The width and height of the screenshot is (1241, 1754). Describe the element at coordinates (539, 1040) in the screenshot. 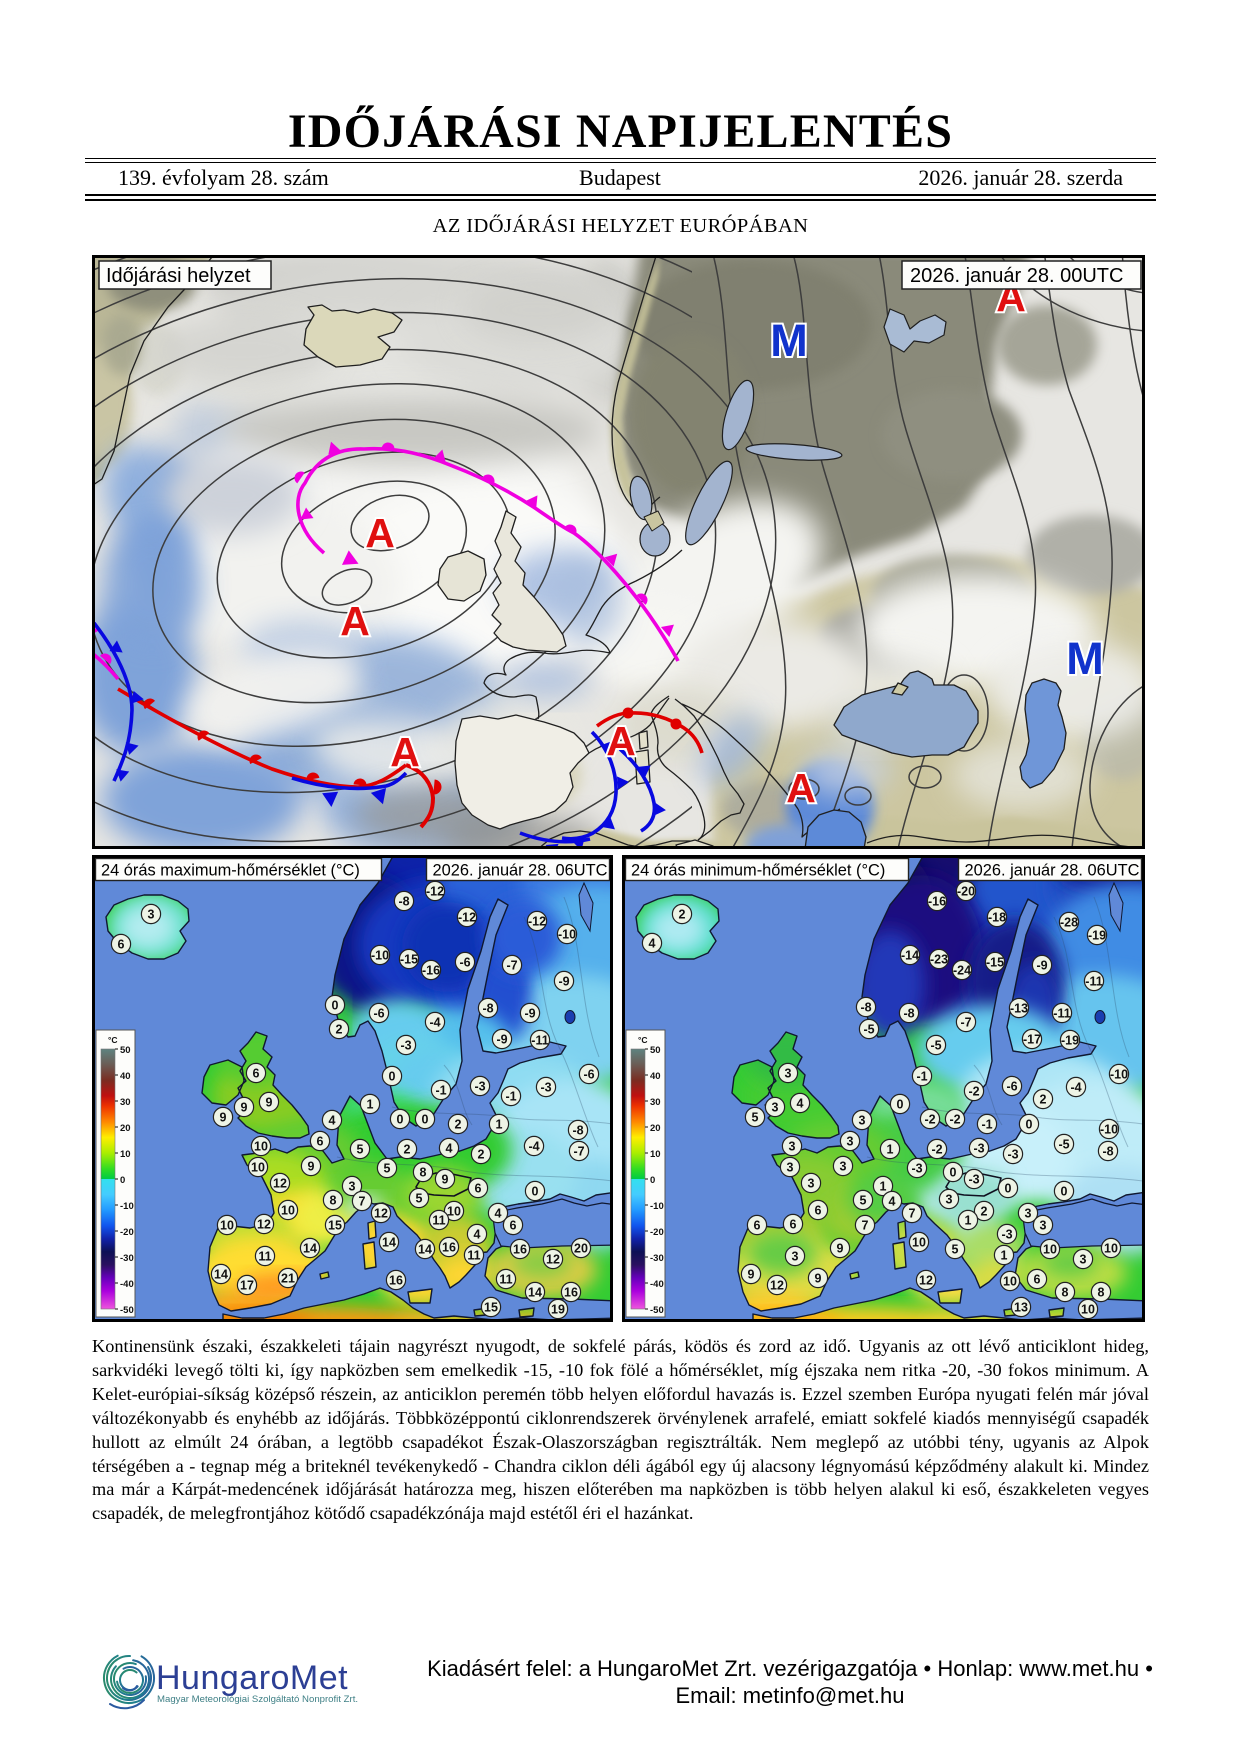

I see `svg-text: -11` at that location.